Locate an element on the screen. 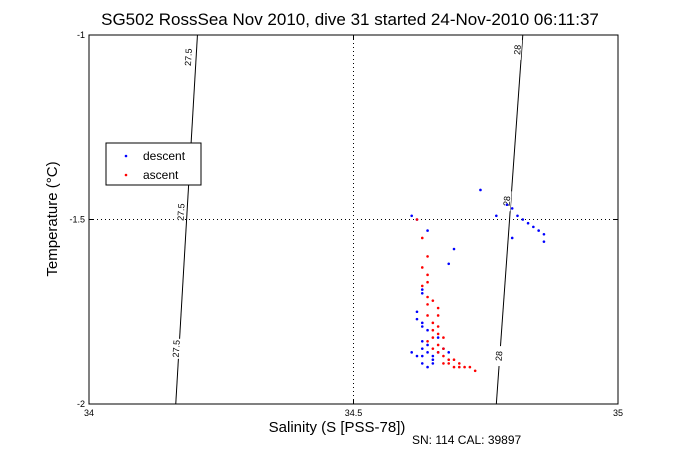 Image resolution: width=681 pixels, height=454 pixels. y-tick-label: -1.5 is located at coordinates (77, 220).